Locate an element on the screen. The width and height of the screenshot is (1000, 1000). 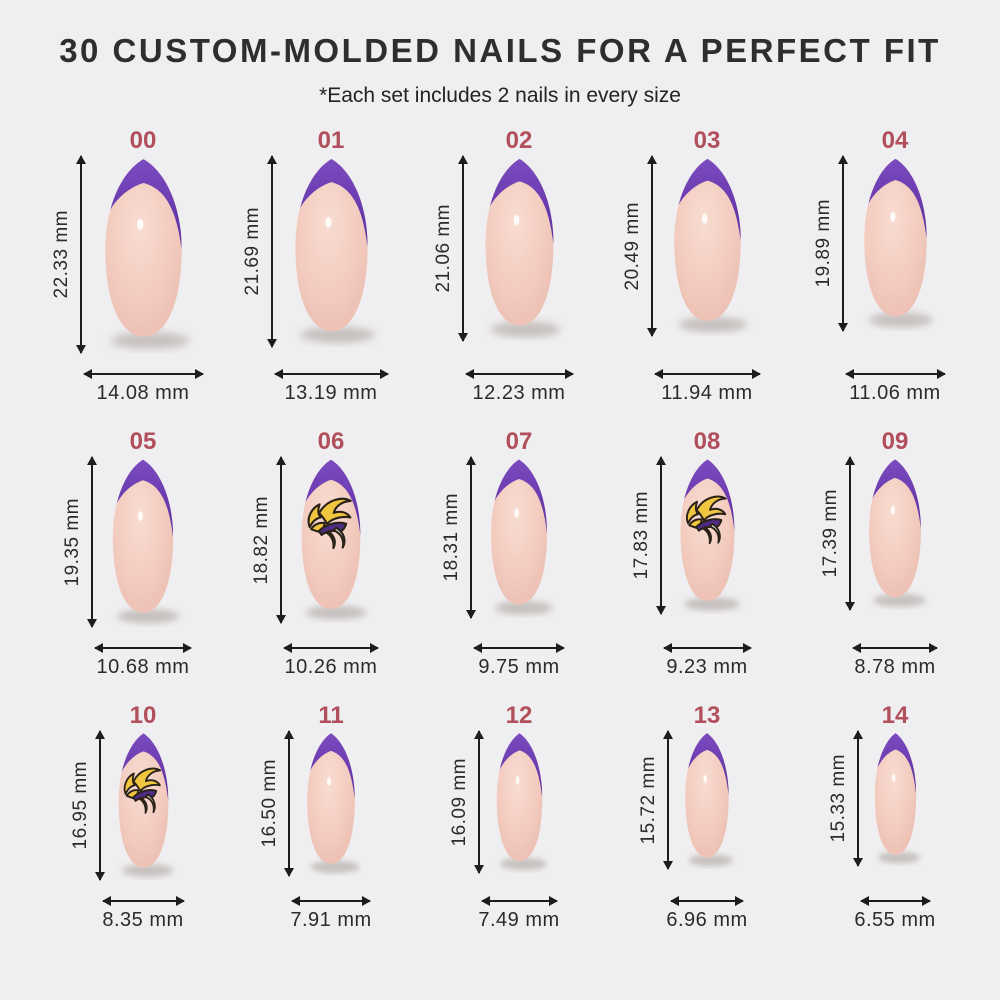
width-measure-group: 10.68 mm is located at coordinates (143, 663).